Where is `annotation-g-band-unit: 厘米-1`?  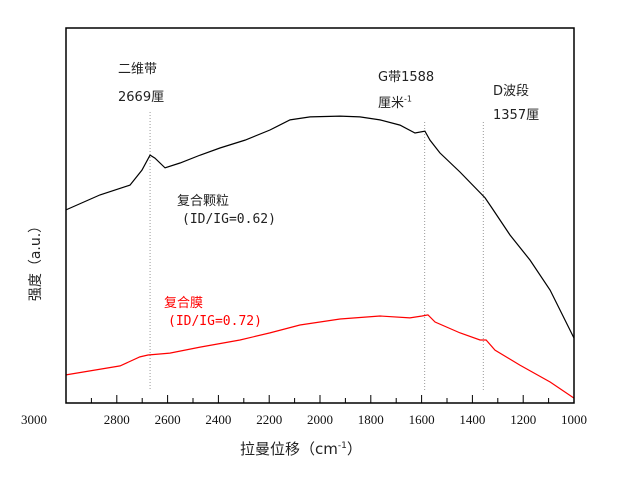
annotation-g-band-unit: 厘米-1 is located at coordinates (395, 102).